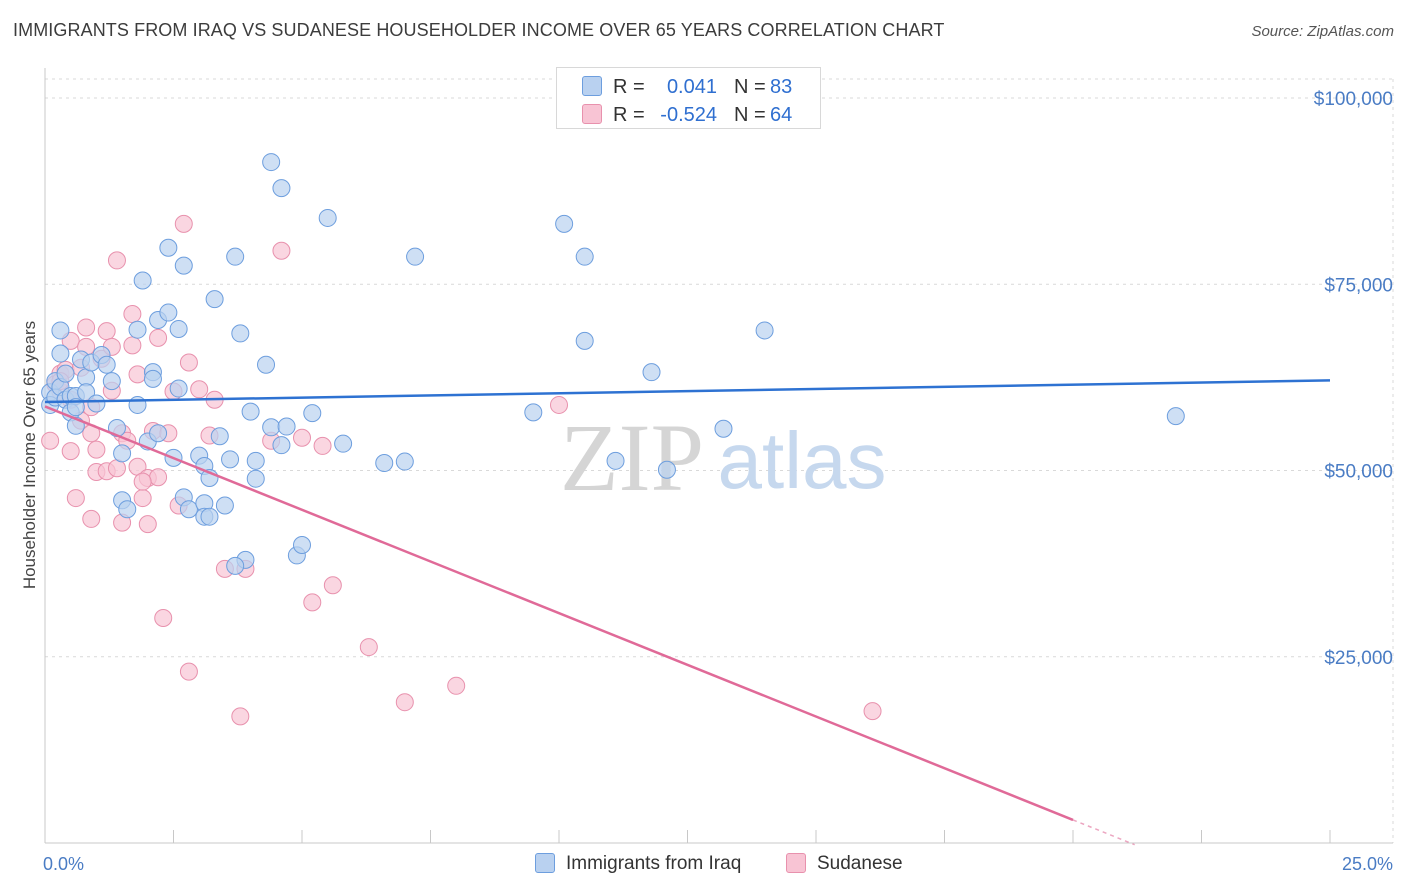 The width and height of the screenshot is (1406, 892). Describe the element at coordinates (654, 863) in the screenshot. I see `legend-iraq-label: Immigrants from Iraq` at that location.